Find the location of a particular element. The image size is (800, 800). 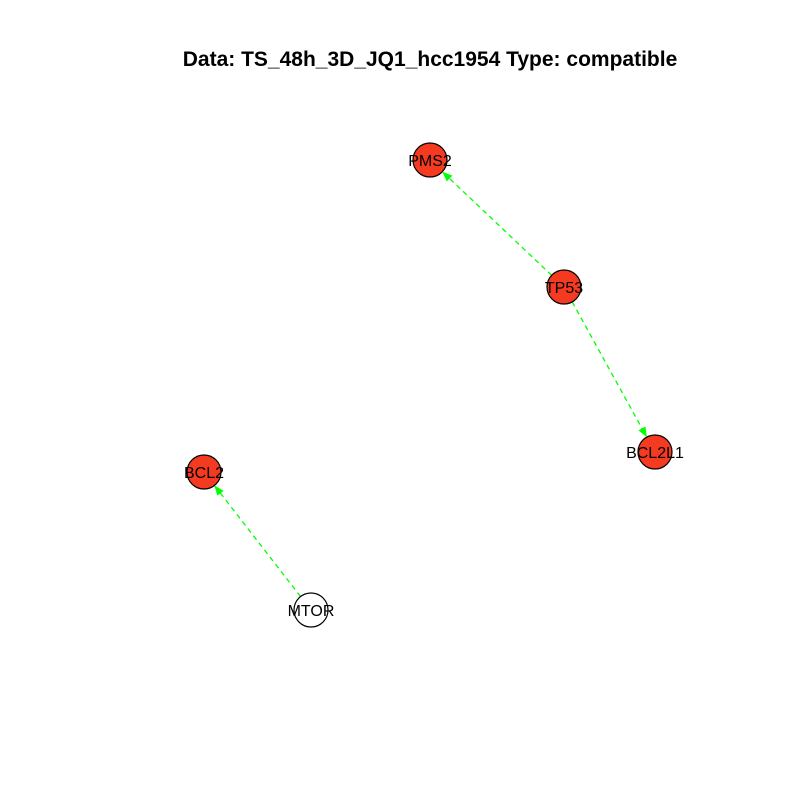

node-tp53: TP53 is located at coordinates (564, 287).